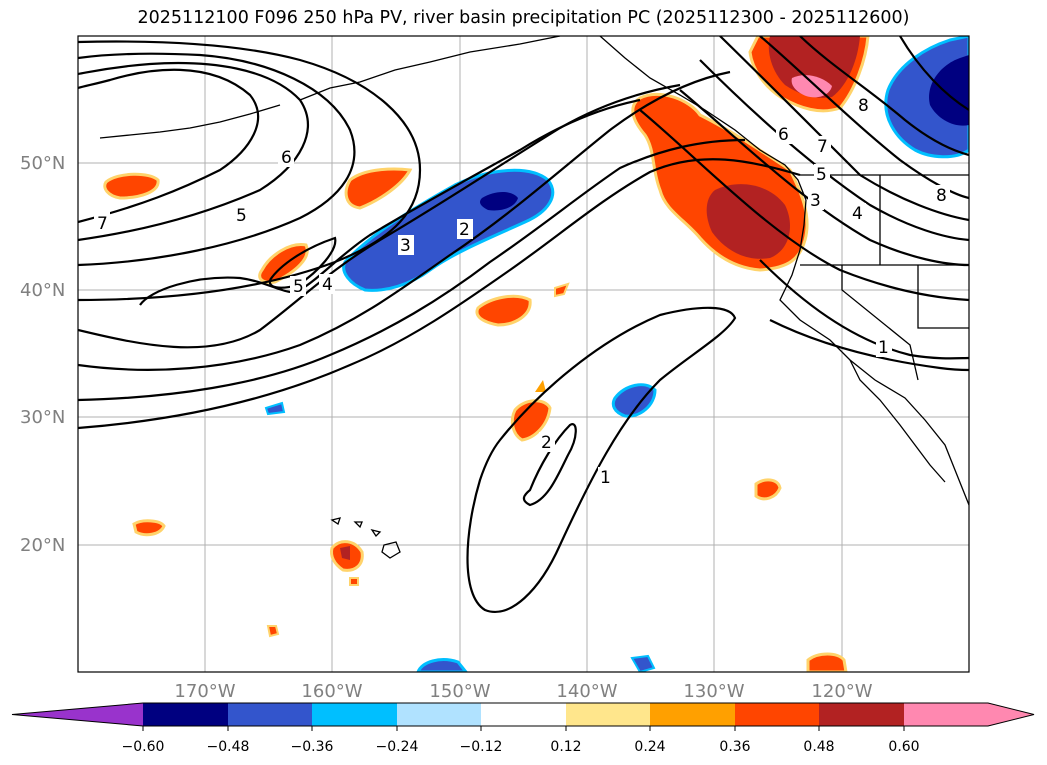  I want to click on precip-negative-northeast-core, so click(949, 90).